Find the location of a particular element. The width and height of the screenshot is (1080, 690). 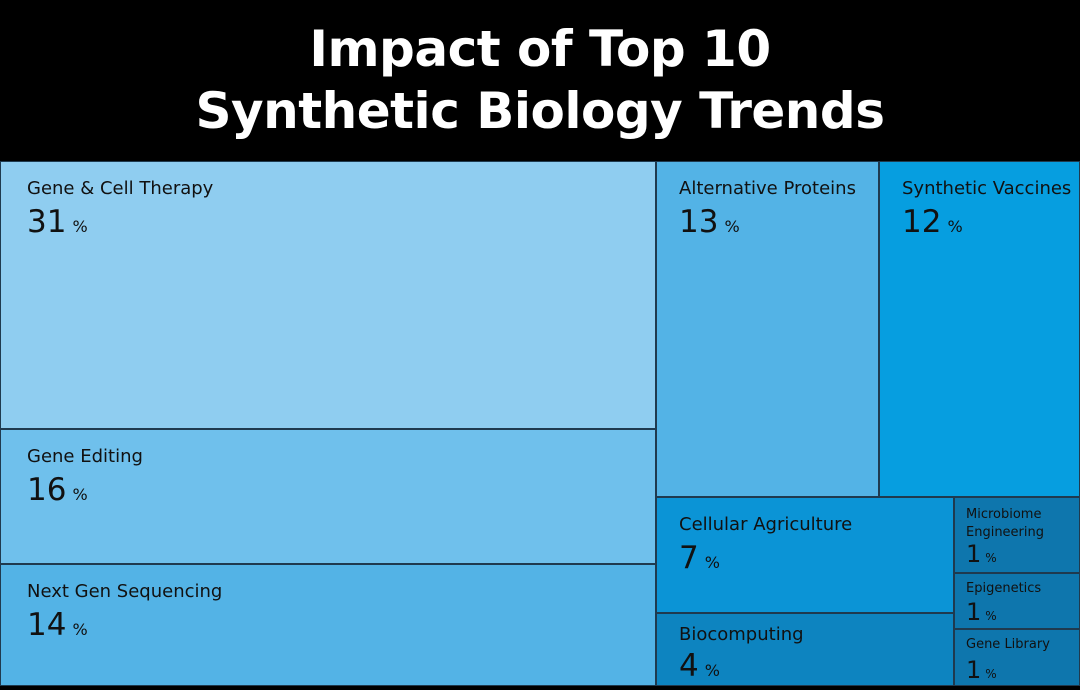

tile-label: Gene & Cell Therapy is located at coordinates (120, 188).